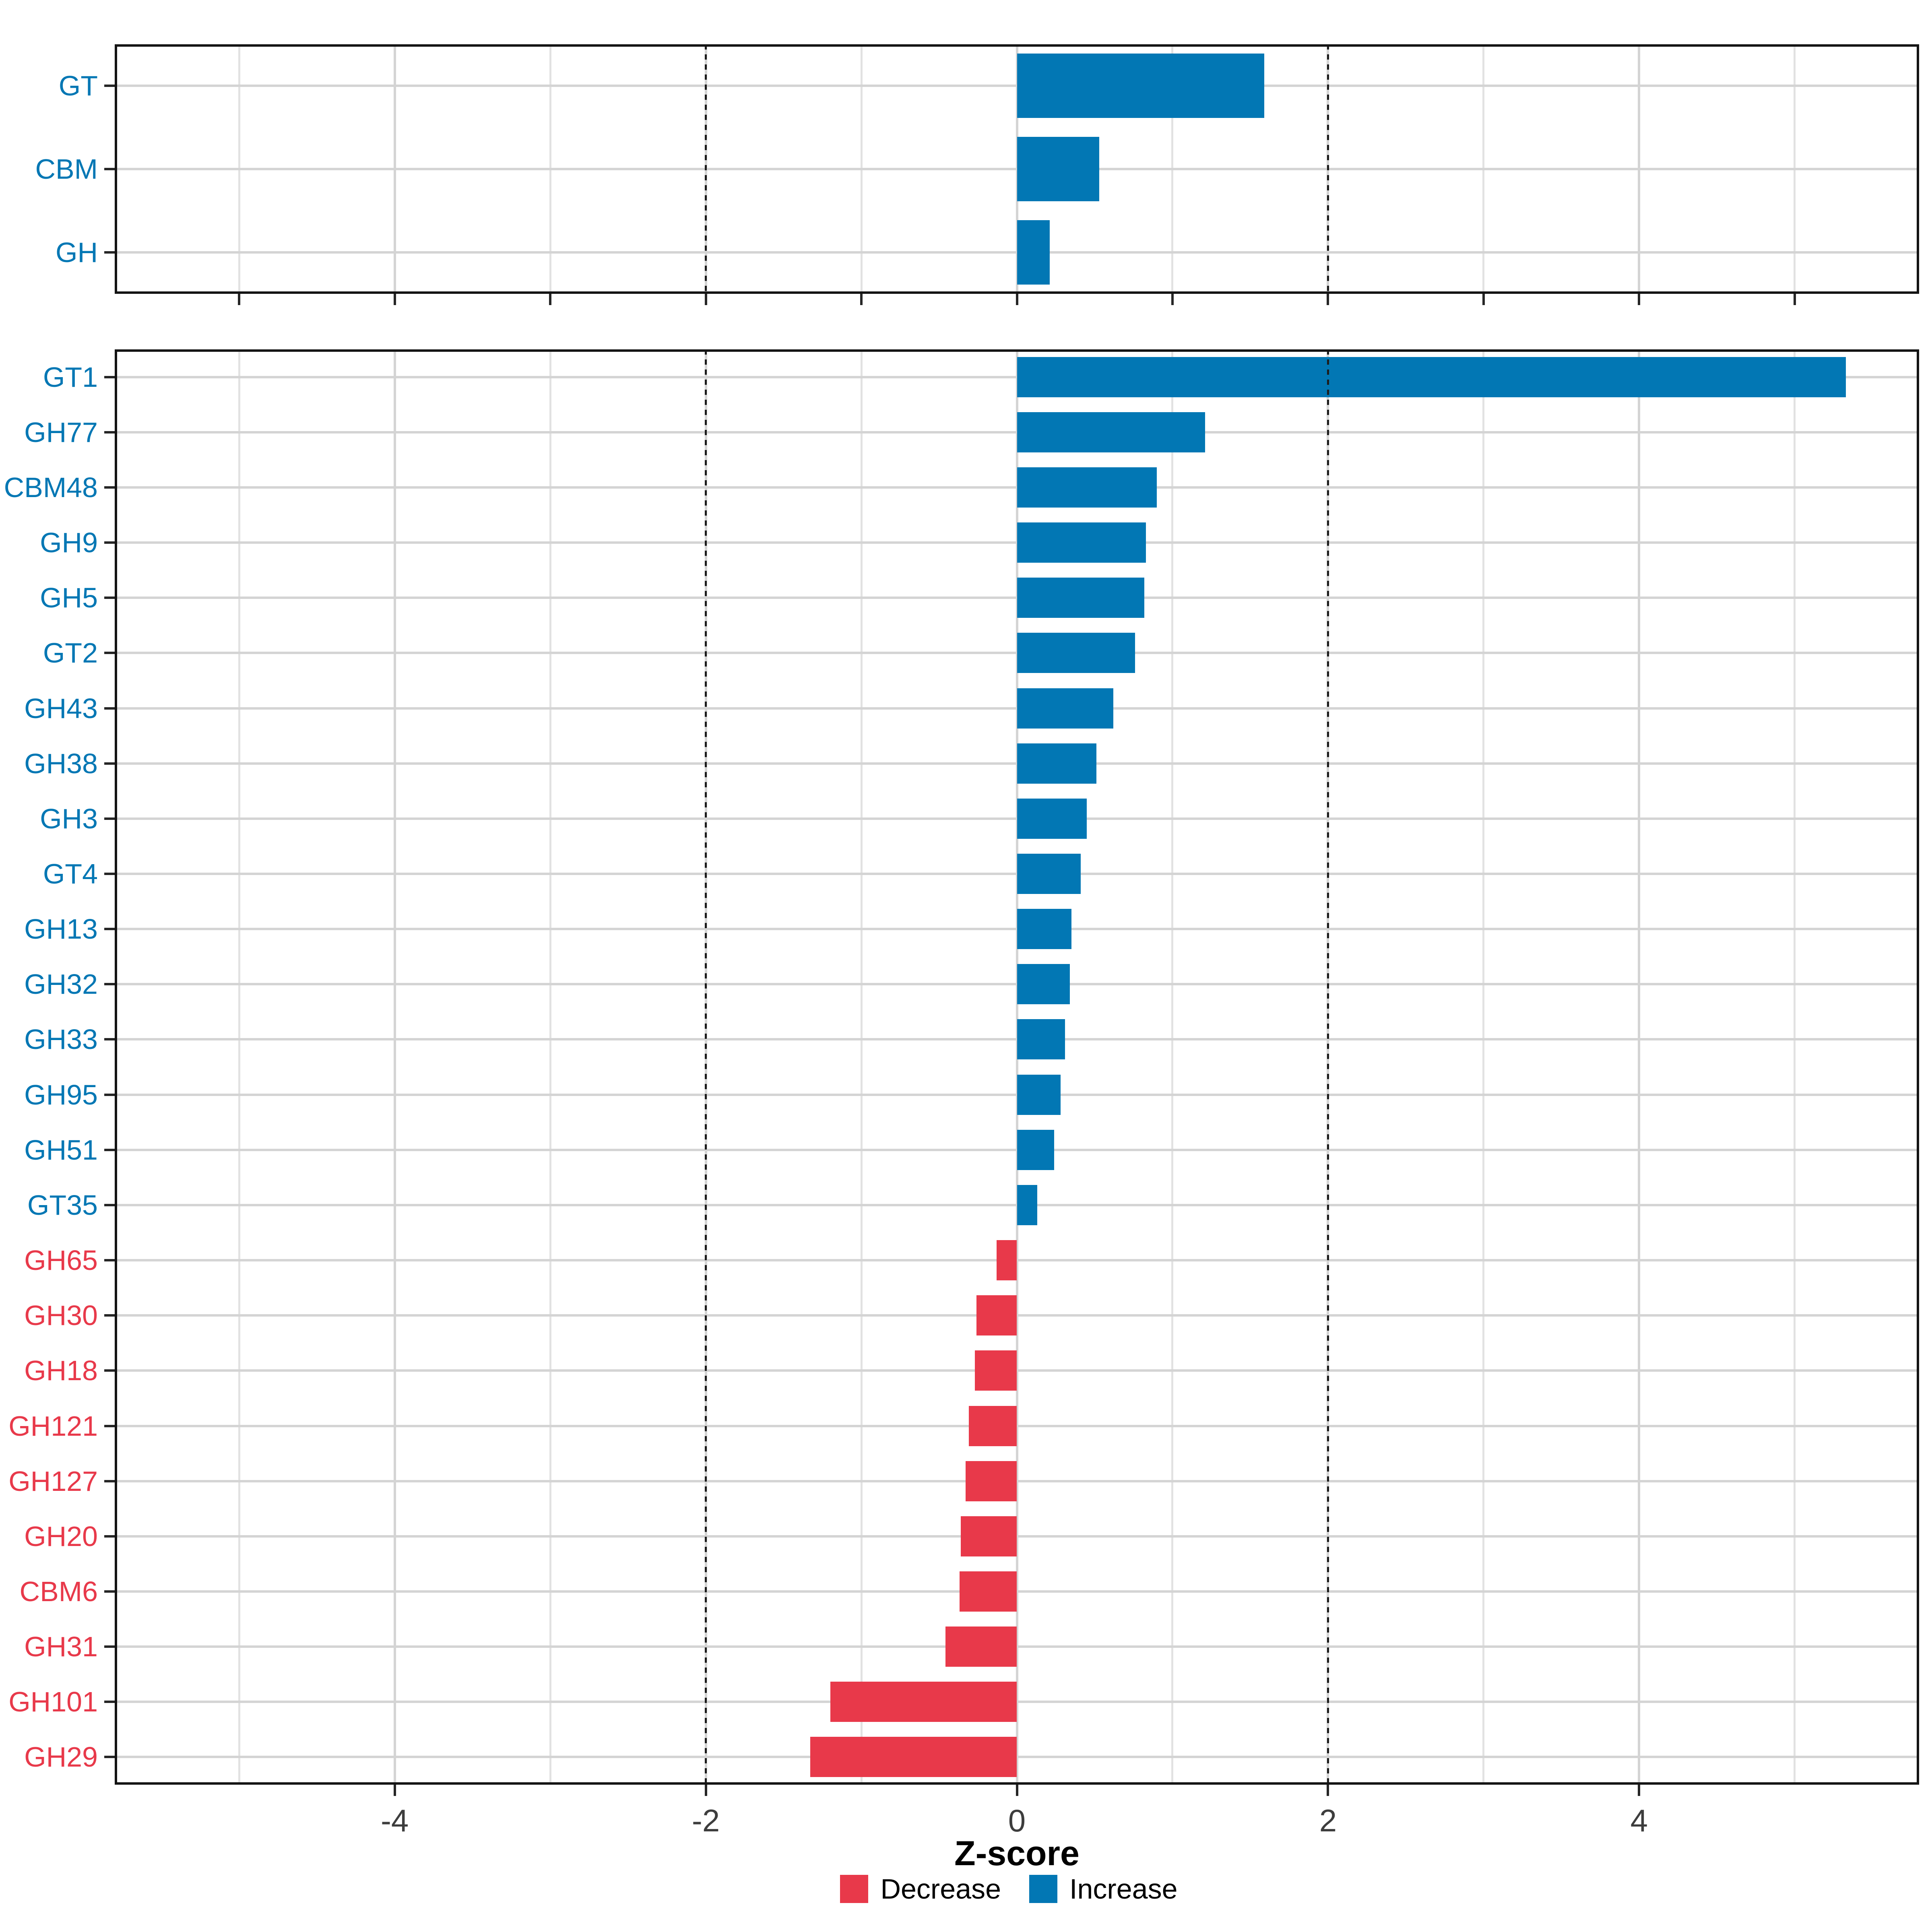 The image size is (1932, 1932). I want to click on y-axis-label: GH, so click(77, 252).